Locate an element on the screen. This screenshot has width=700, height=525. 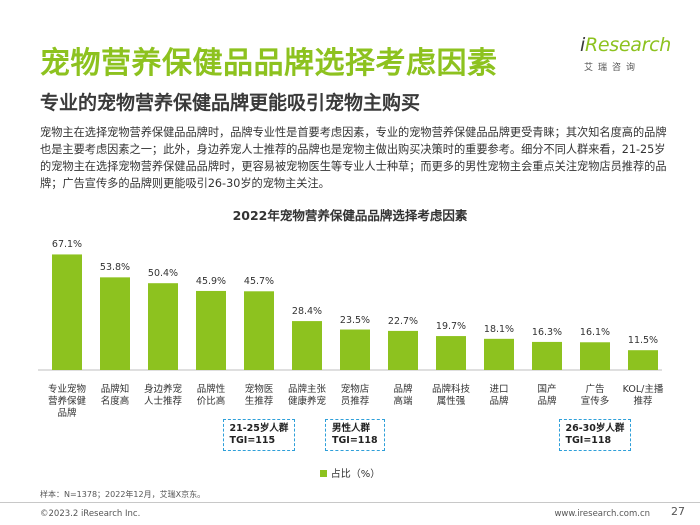
footer-website: www.iresearch.com.cn is located at coordinates (602, 514).